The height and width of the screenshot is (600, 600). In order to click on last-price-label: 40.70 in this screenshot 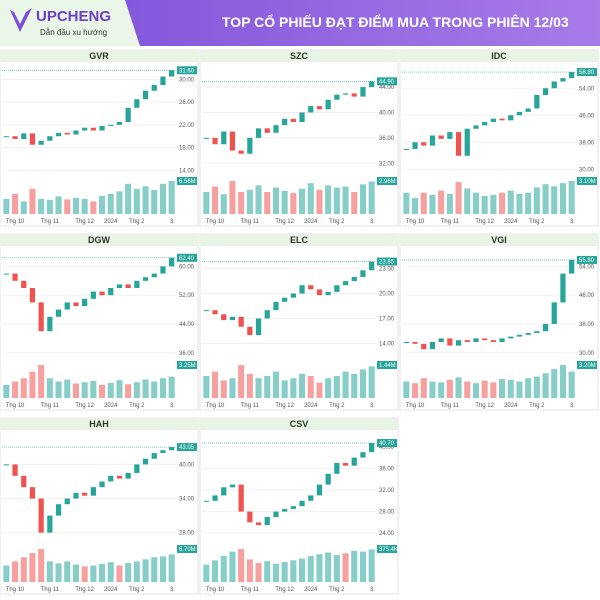, I will do `click(387, 444)`.